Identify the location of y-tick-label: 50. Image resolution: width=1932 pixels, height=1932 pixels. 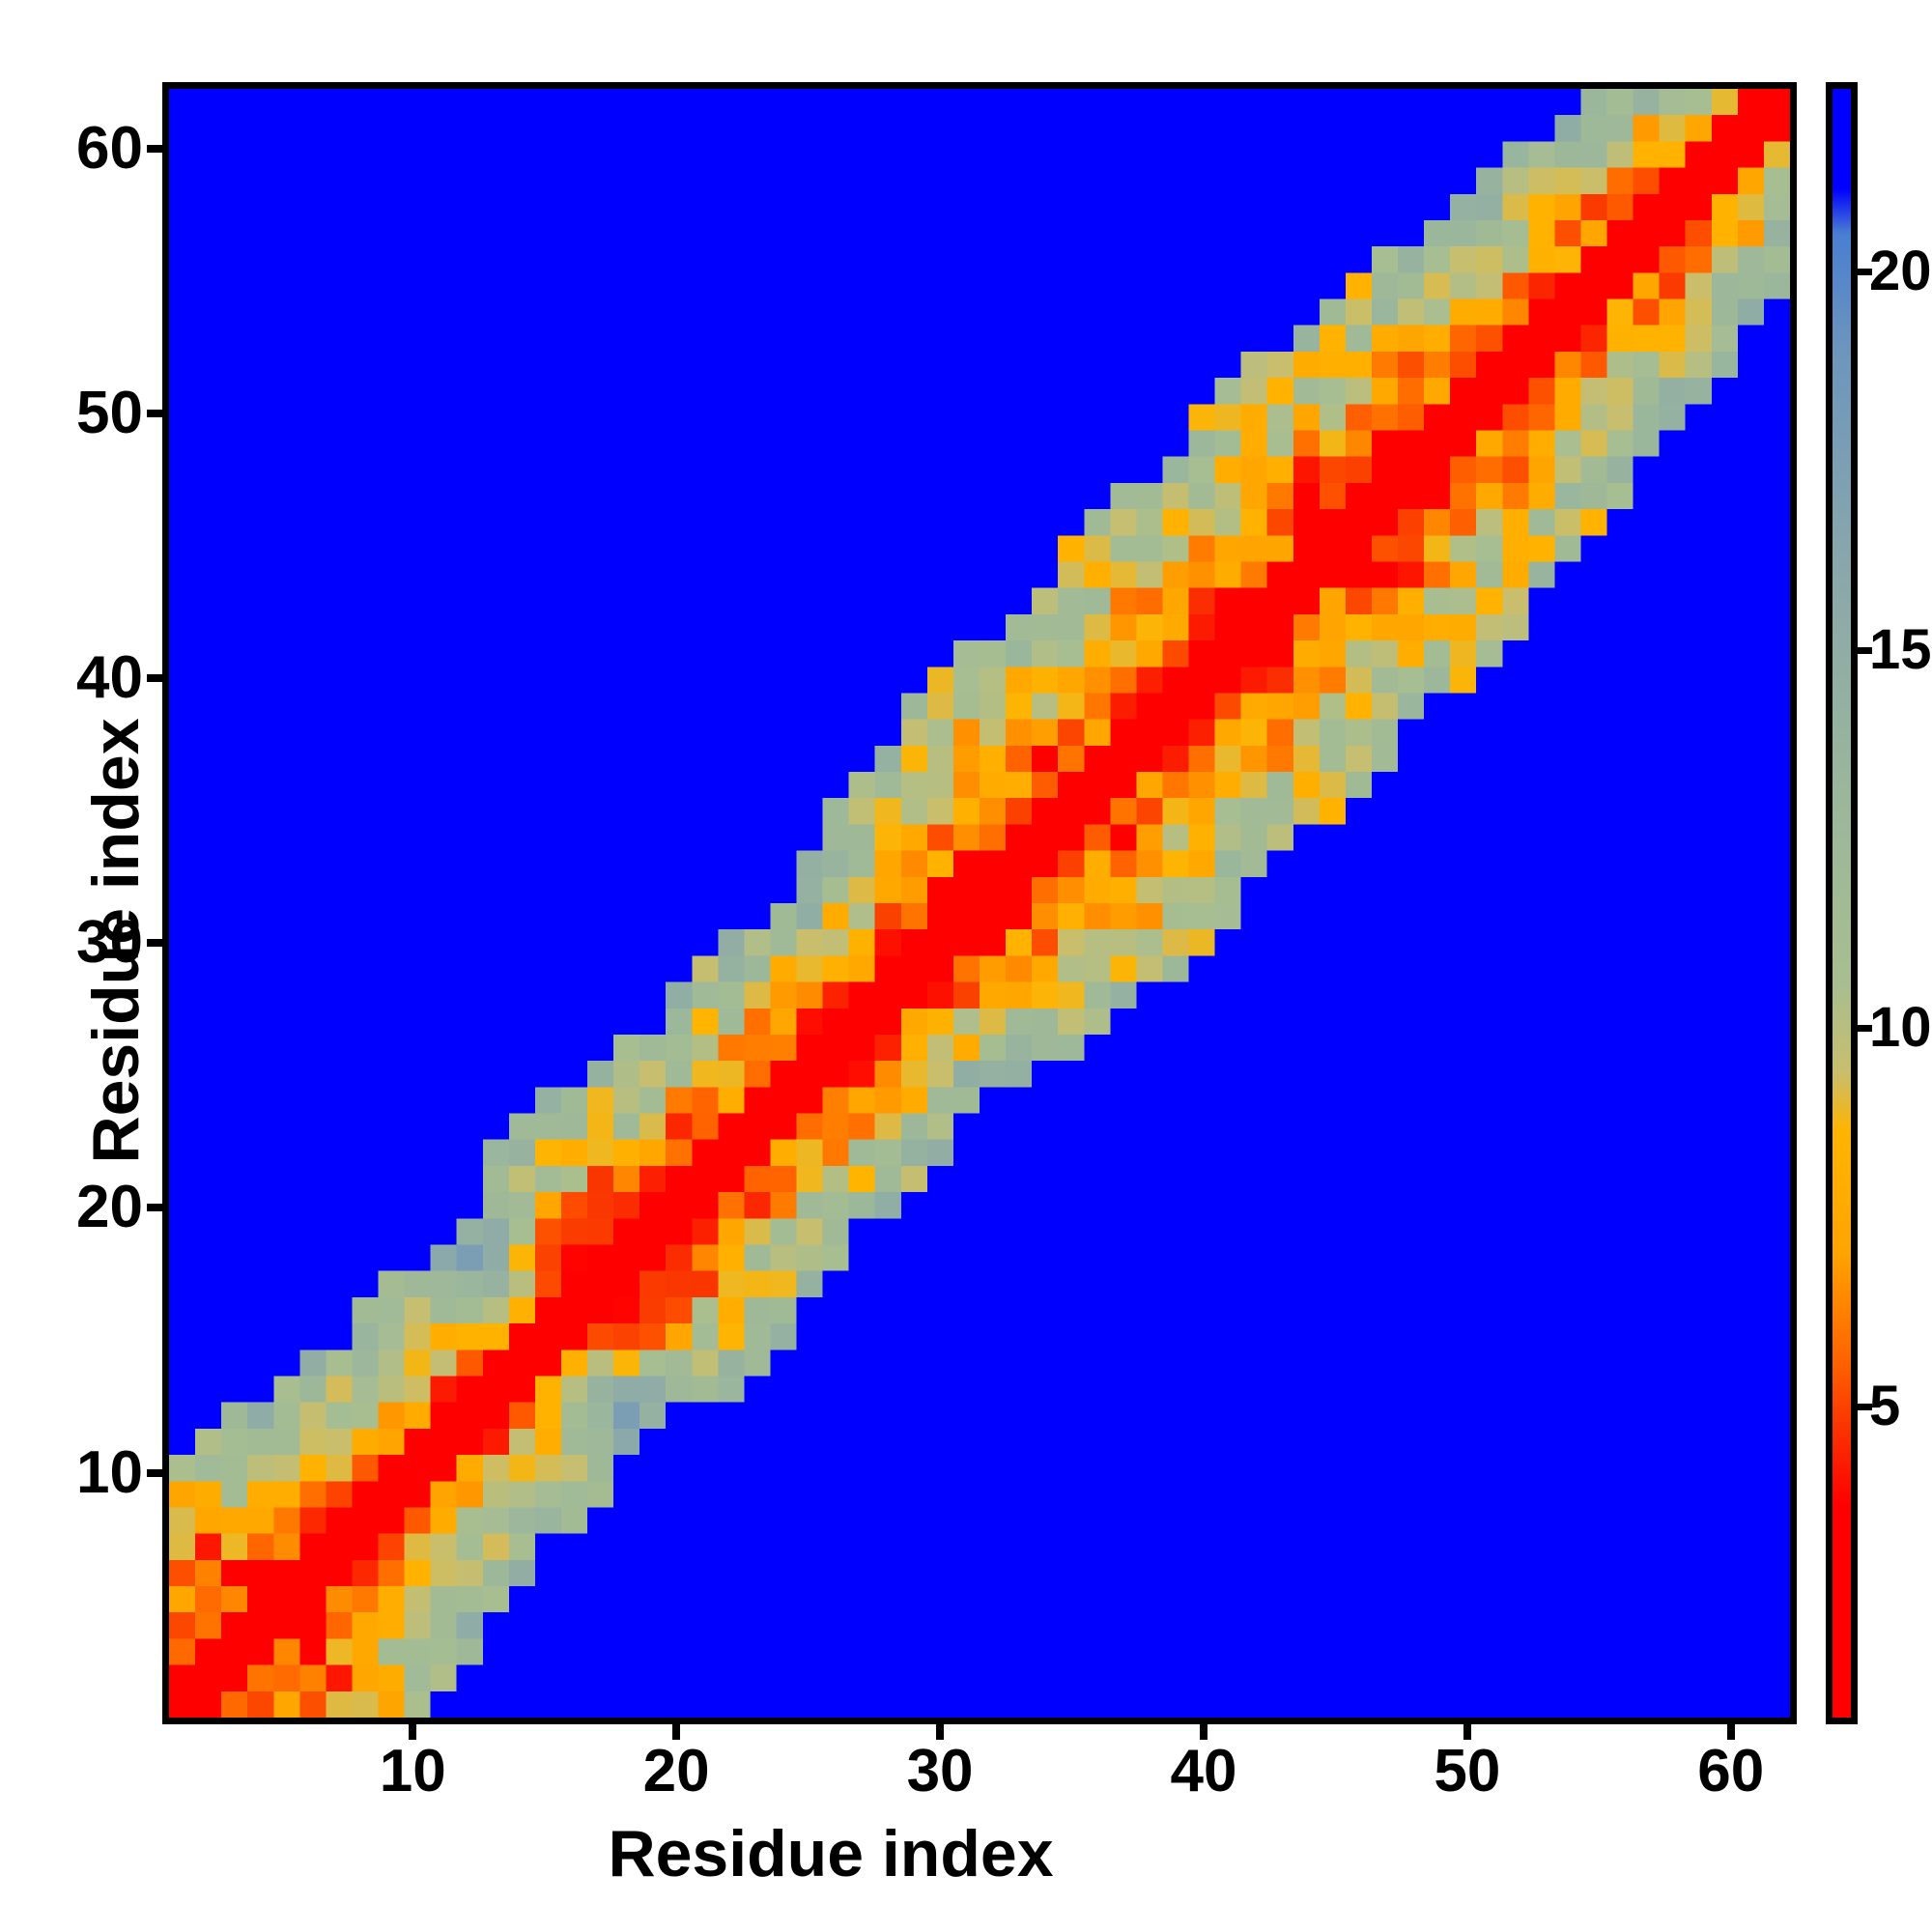
(109, 412).